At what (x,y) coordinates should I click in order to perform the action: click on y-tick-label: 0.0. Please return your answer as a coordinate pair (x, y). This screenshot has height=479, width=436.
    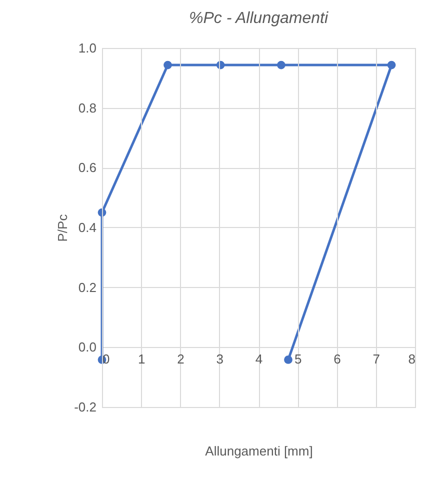
    Looking at the image, I should click on (87, 347).